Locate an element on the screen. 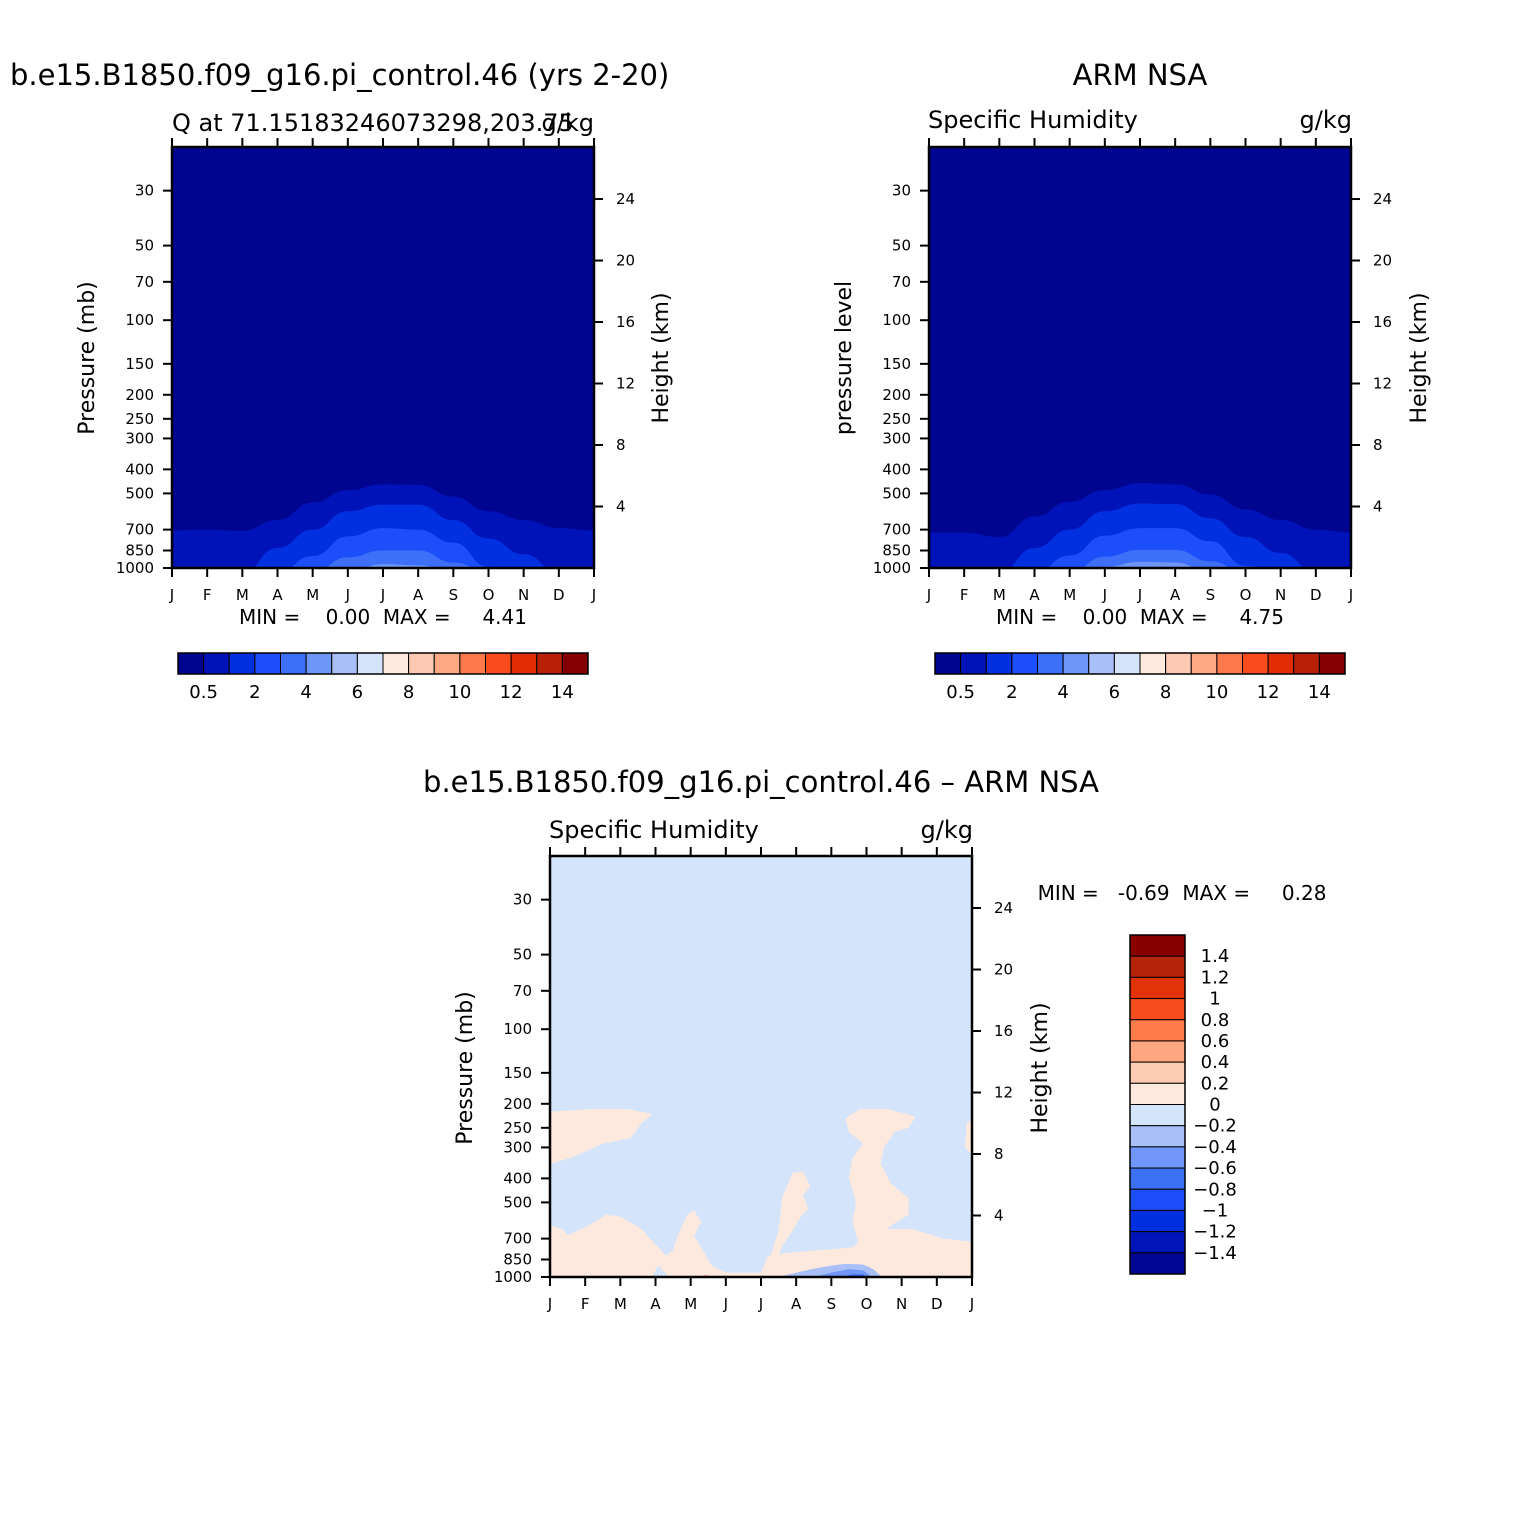 This screenshot has width=1524, height=1529. x-tick-label: N is located at coordinates (1280, 595).